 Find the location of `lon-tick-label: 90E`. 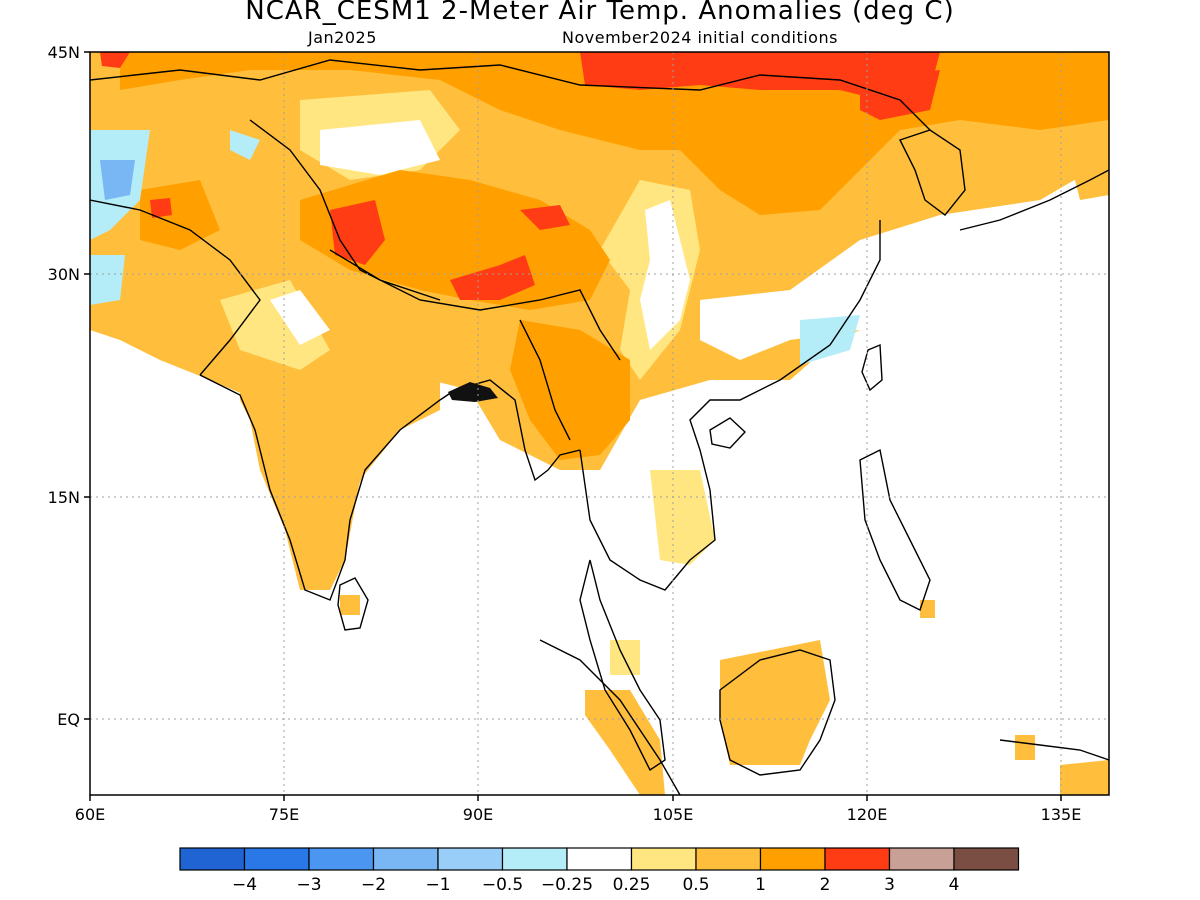

lon-tick-label: 90E is located at coordinates (478, 814).